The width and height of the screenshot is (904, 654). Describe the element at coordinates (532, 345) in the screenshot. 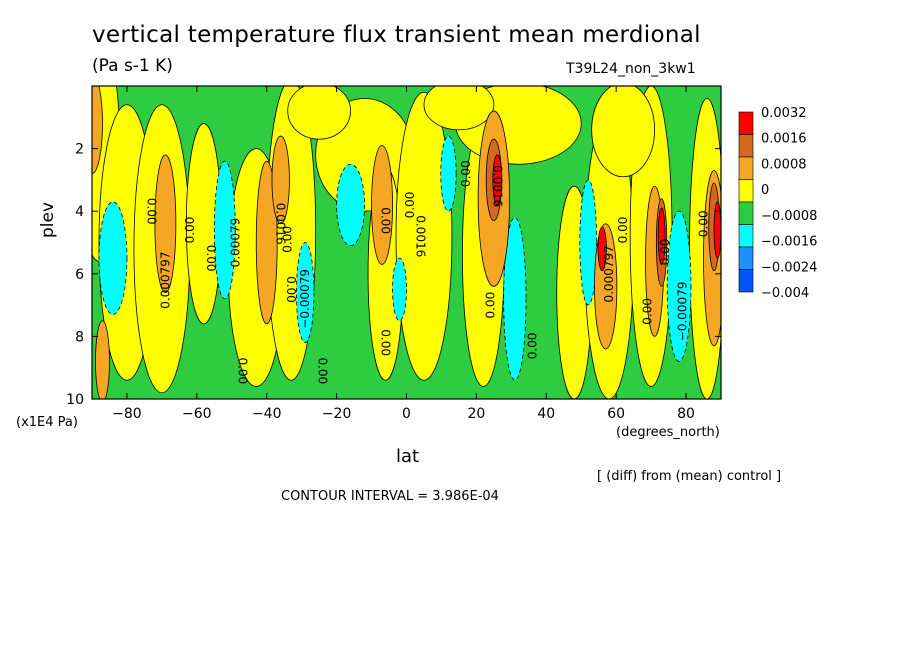

I see `contour-label-18: 0.00` at that location.